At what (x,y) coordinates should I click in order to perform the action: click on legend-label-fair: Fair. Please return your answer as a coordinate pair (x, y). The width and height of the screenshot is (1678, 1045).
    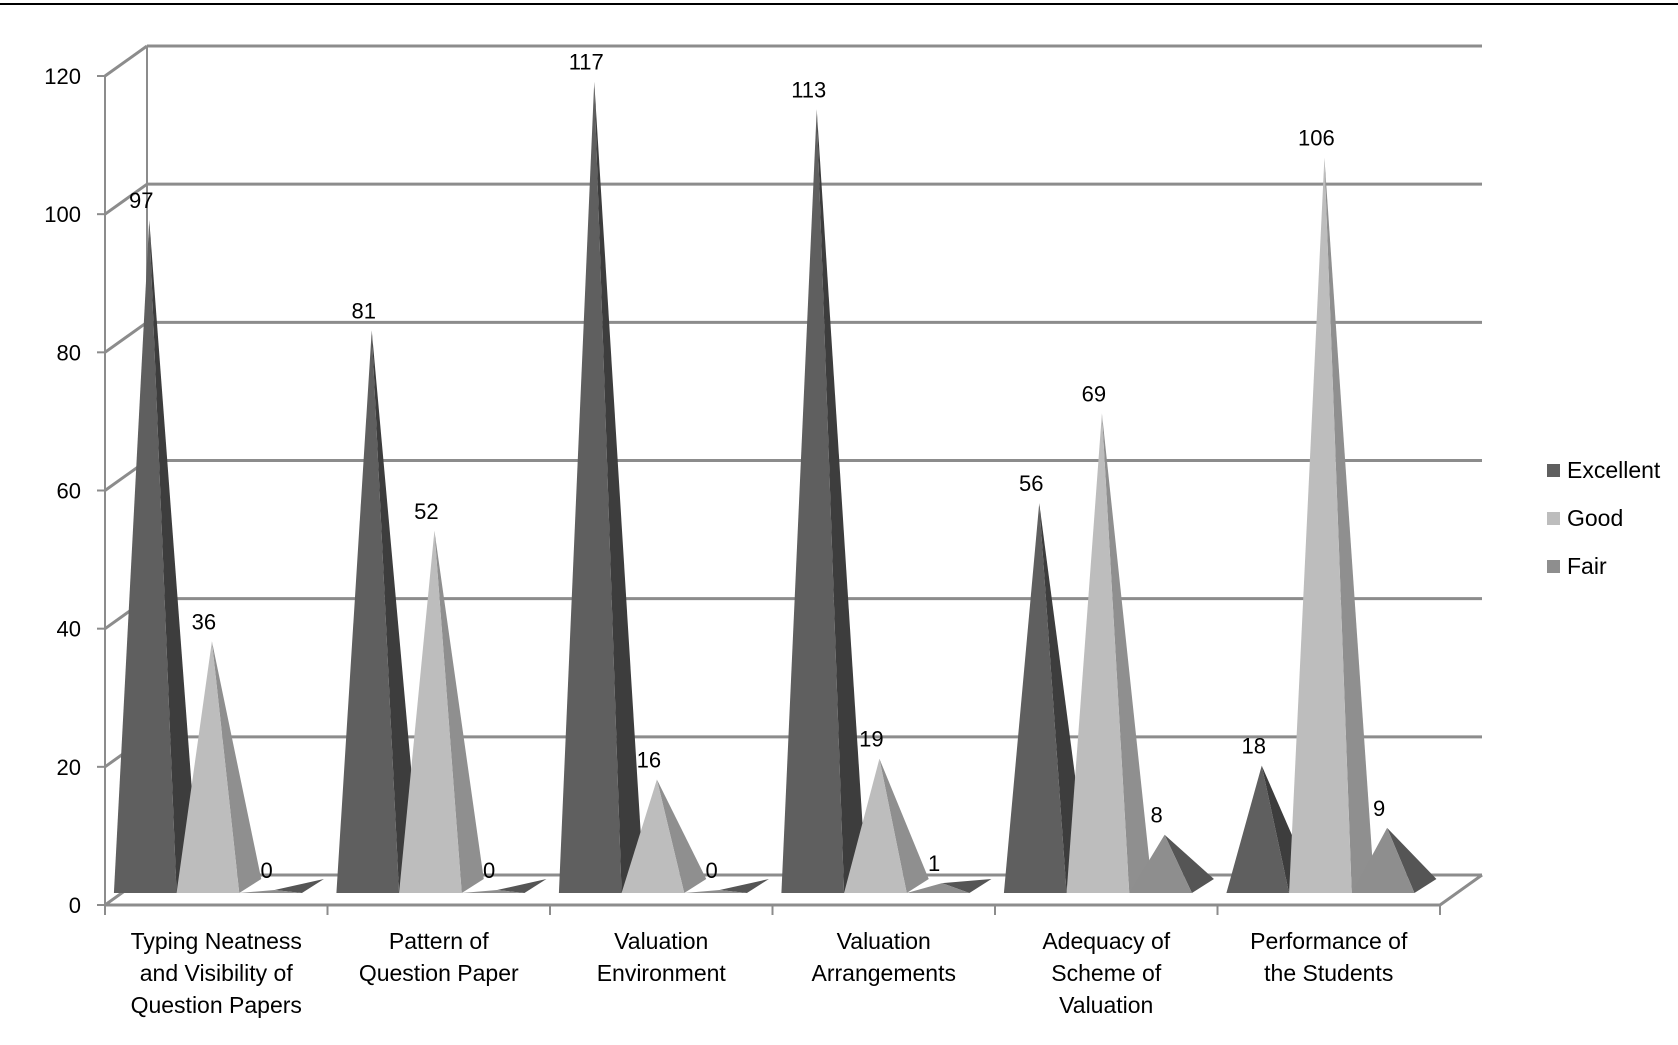
    Looking at the image, I should click on (1587, 566).